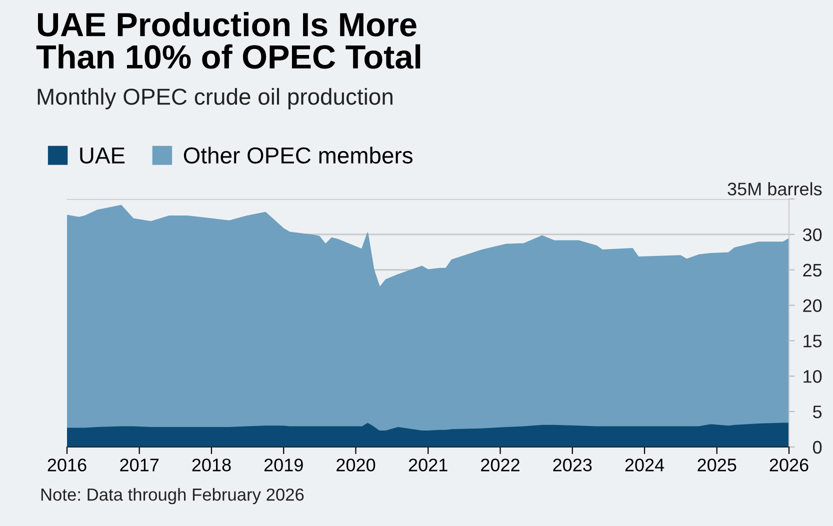 The width and height of the screenshot is (833, 526). Describe the element at coordinates (67, 465) in the screenshot. I see `x-tick-label: 2016` at that location.